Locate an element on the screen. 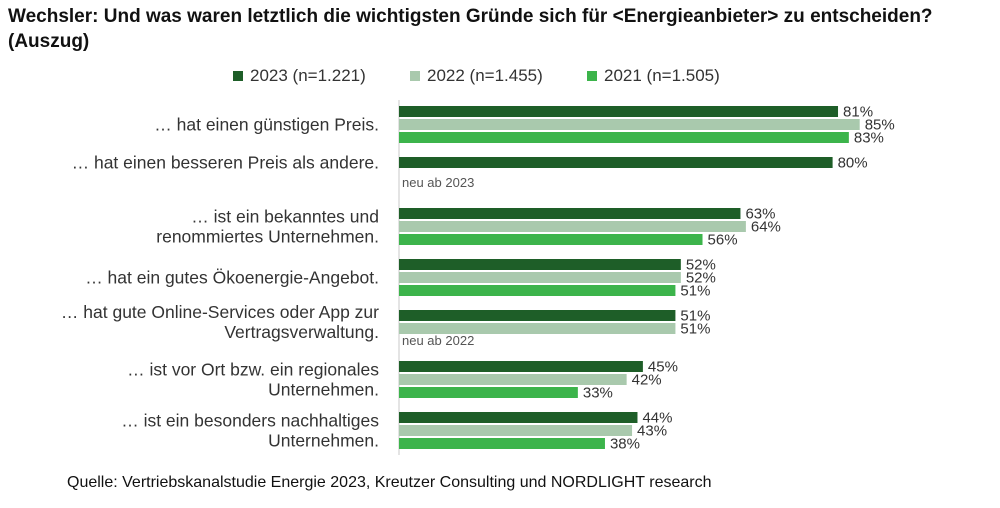 The image size is (1000, 508). bar-cat1-2021 is located at coordinates (624, 137).